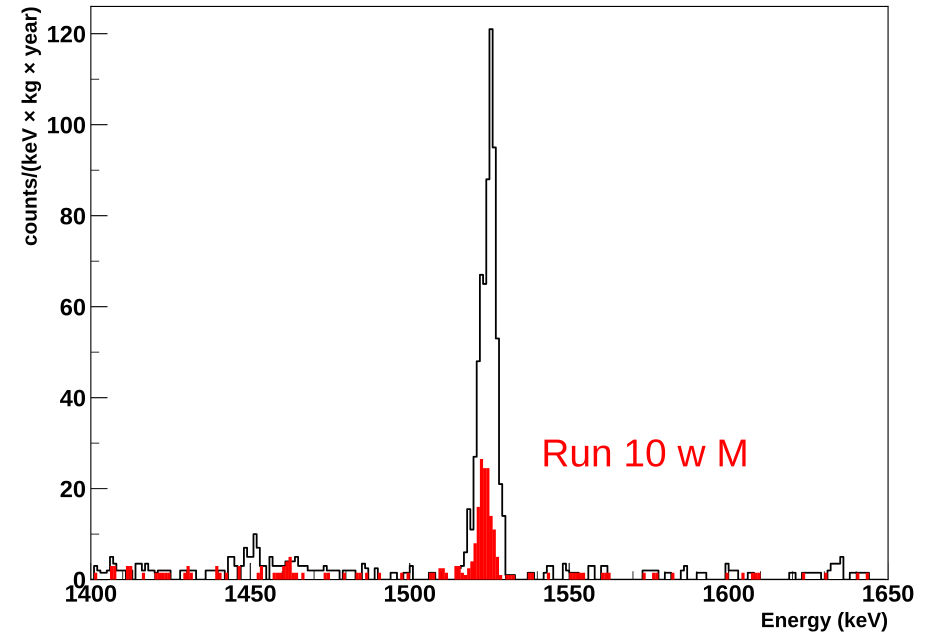 The height and width of the screenshot is (644, 927). Describe the element at coordinates (729, 593) in the screenshot. I see `x-tick-label: 1600` at that location.